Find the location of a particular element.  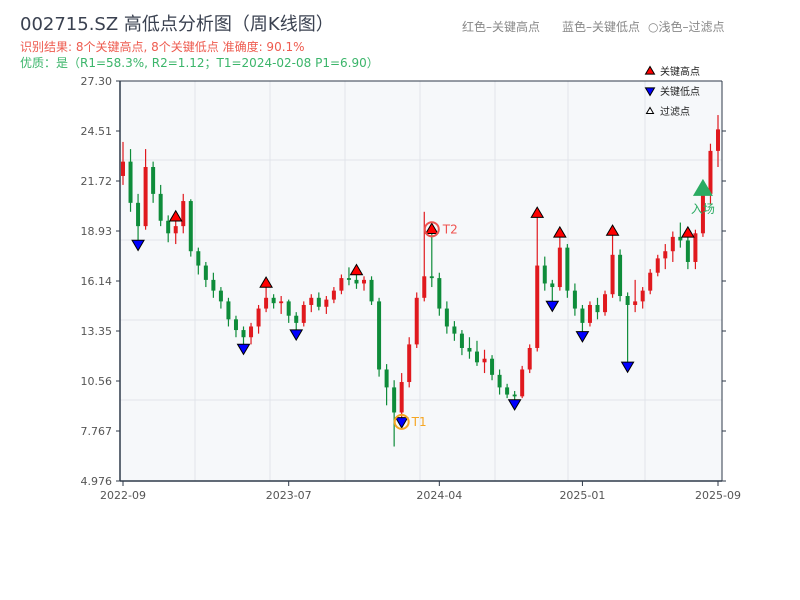

hint-light-filtered: ○浅色–过滤点 is located at coordinates (686, 27).